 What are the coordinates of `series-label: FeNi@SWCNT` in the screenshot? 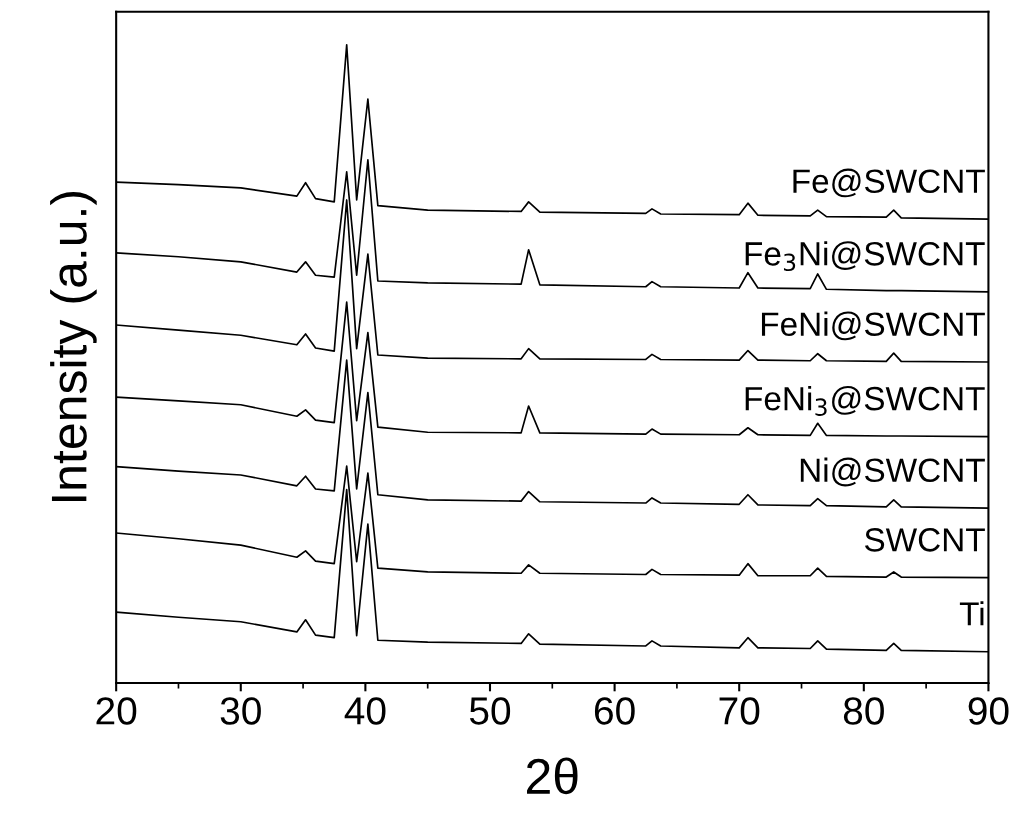 It's located at (873, 326).